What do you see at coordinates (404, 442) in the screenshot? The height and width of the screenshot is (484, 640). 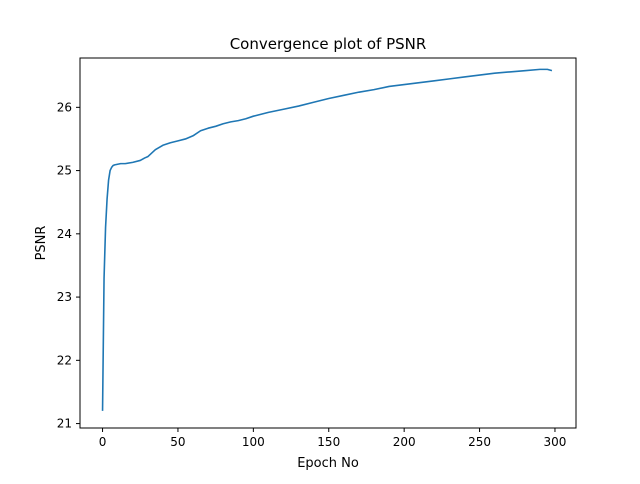 I see `x-tick-label: 200` at bounding box center [404, 442].